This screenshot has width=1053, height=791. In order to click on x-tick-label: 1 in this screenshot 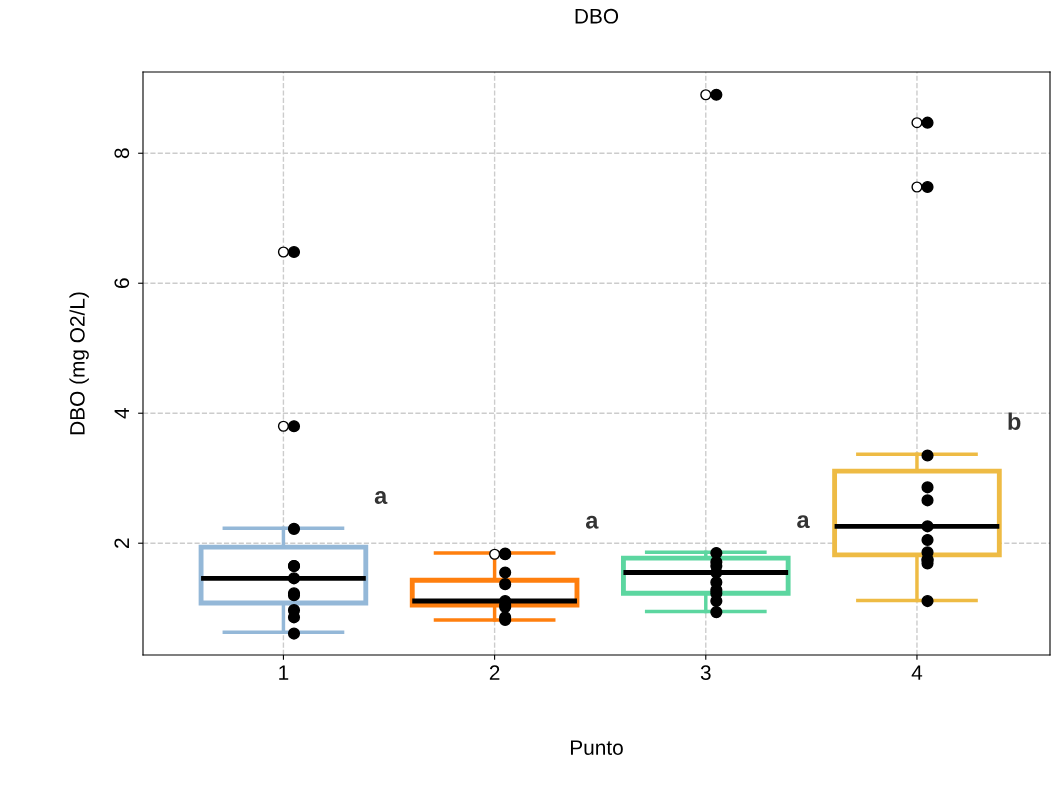, I will do `click(284, 672)`.